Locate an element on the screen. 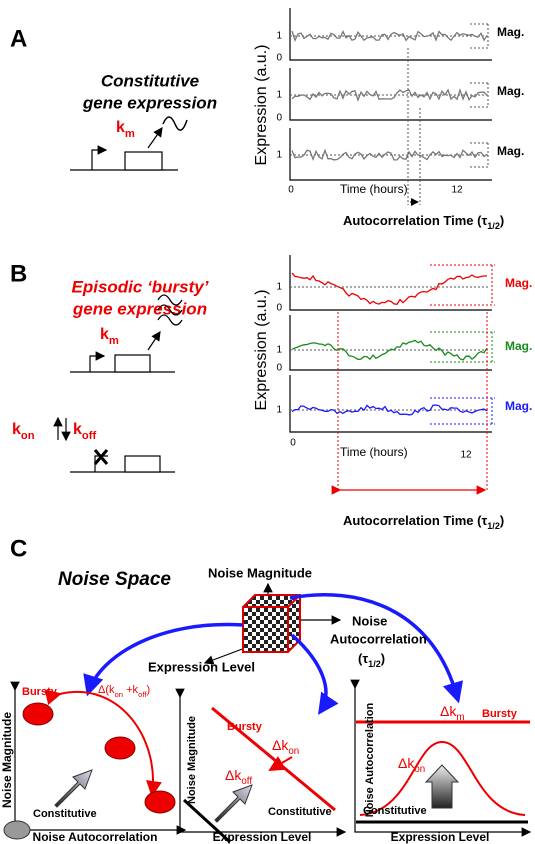 This screenshot has width=535, height=844. autocorrelation-bracket is located at coordinates (409, 403).